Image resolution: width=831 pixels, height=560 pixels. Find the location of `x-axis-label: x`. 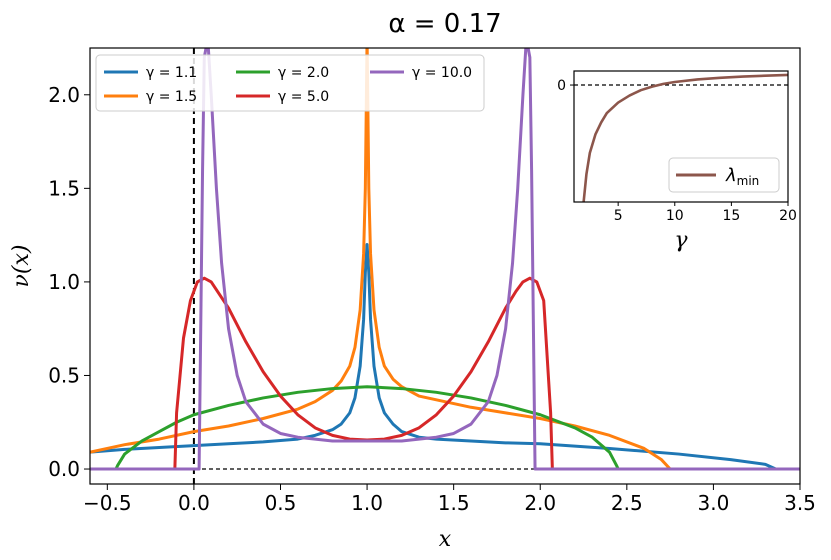

x-axis-label: x is located at coordinates (445, 539).